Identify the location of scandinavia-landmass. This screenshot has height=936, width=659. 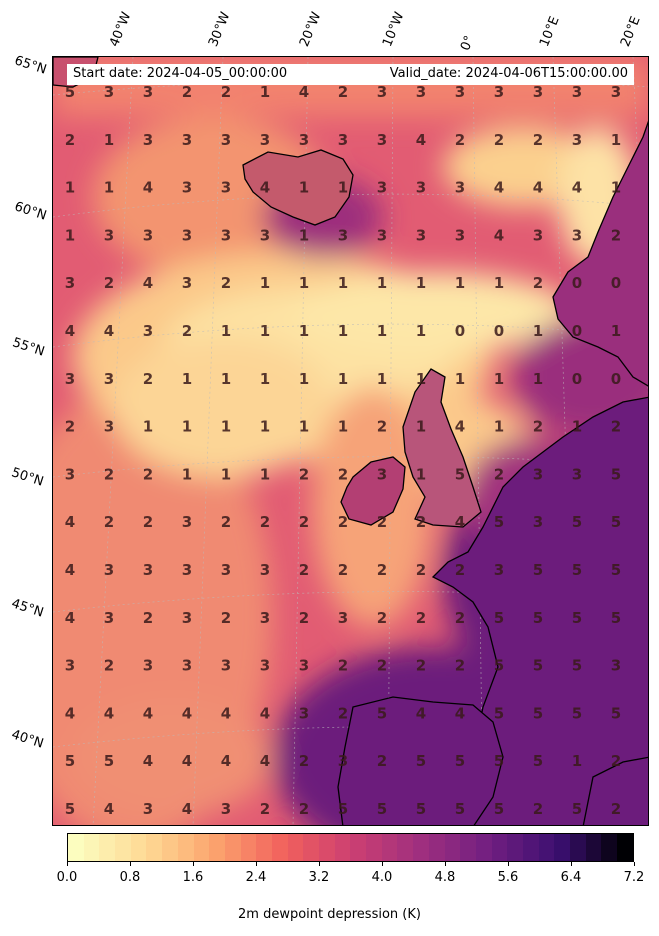
(600, 253).